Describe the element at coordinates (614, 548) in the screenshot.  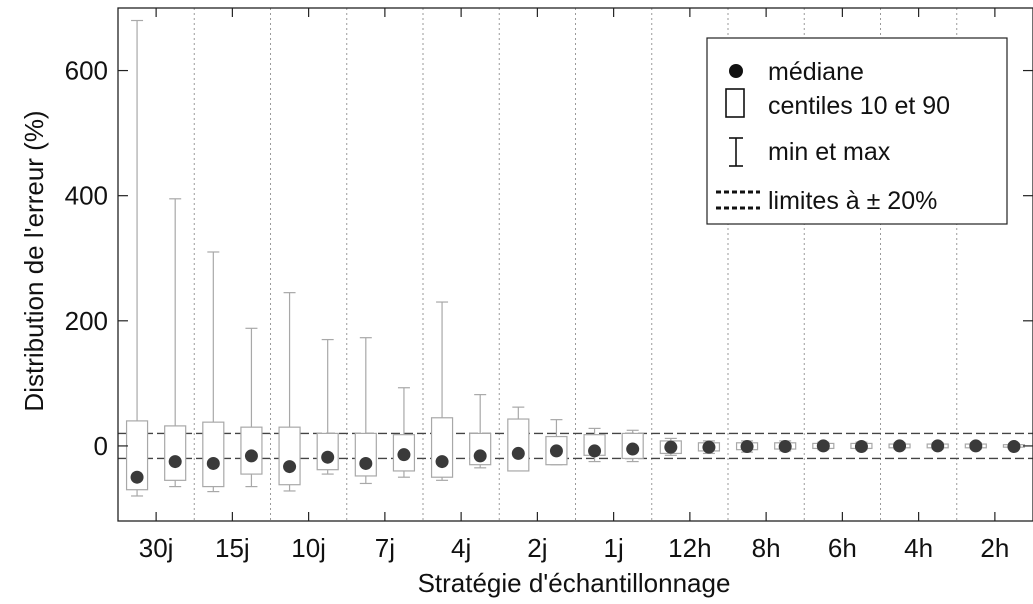
I see `x-tick-label: 1j` at that location.